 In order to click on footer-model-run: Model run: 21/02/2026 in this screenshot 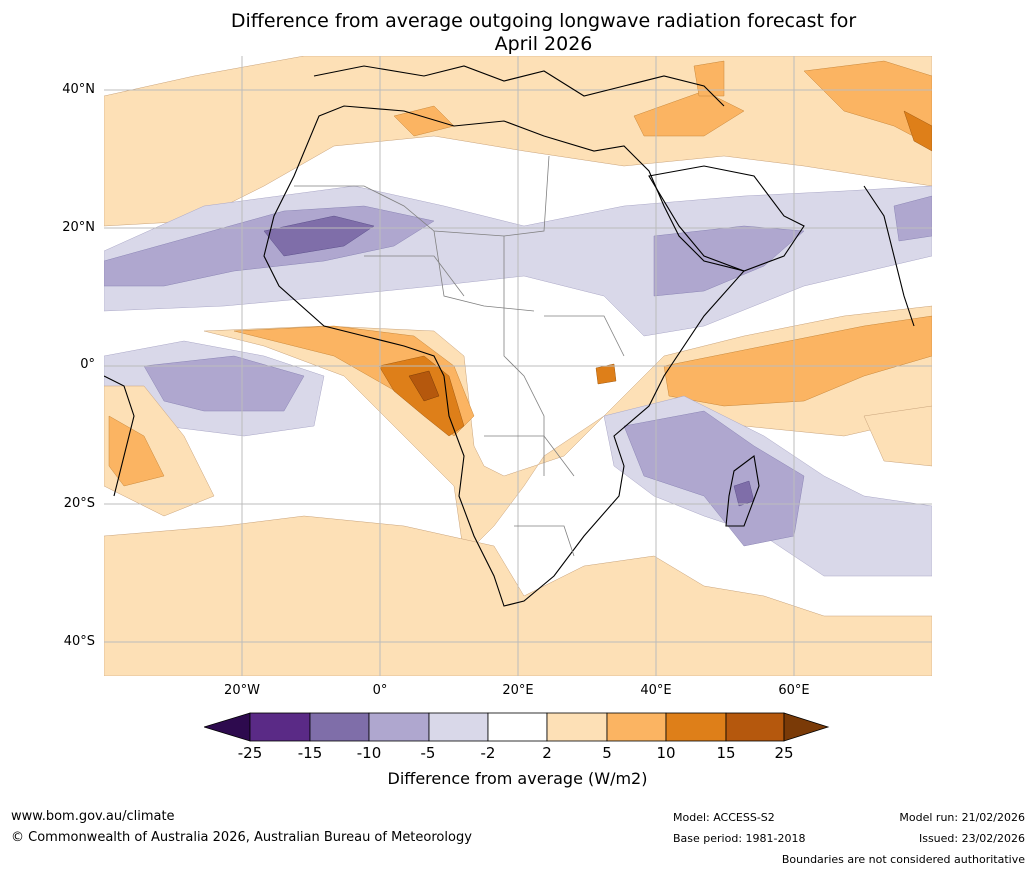, I will do `click(962, 817)`.